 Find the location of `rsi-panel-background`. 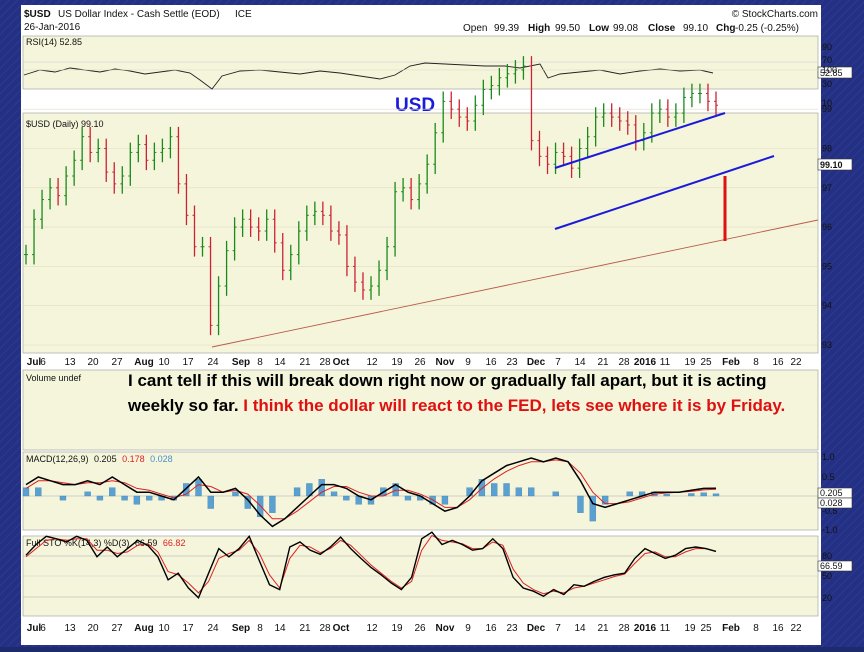

rsi-panel-background is located at coordinates (420, 62).